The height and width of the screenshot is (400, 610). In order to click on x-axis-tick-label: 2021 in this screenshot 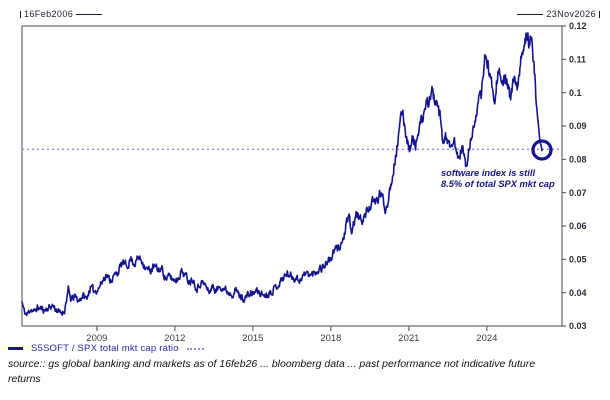, I will do `click(408, 338)`.